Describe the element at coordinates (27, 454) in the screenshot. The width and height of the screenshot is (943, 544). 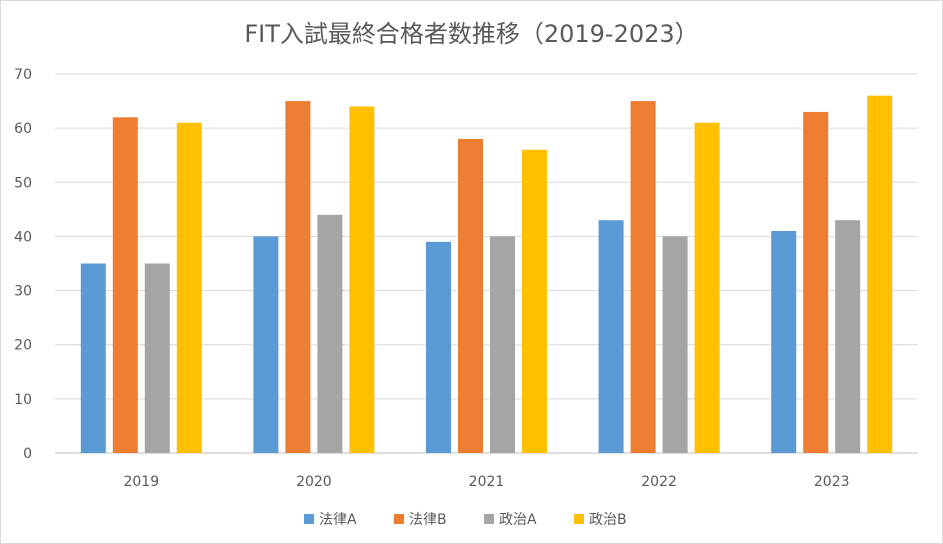
I see `y-tick-label: 0` at that location.